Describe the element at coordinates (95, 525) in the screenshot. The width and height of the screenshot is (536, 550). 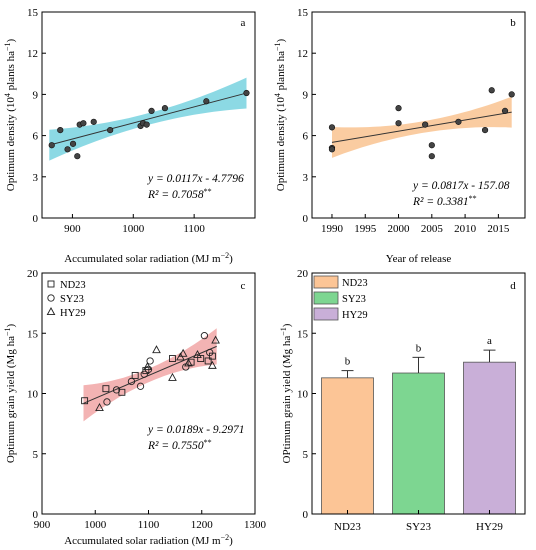
I see `x-tick-label: 1000` at that location.